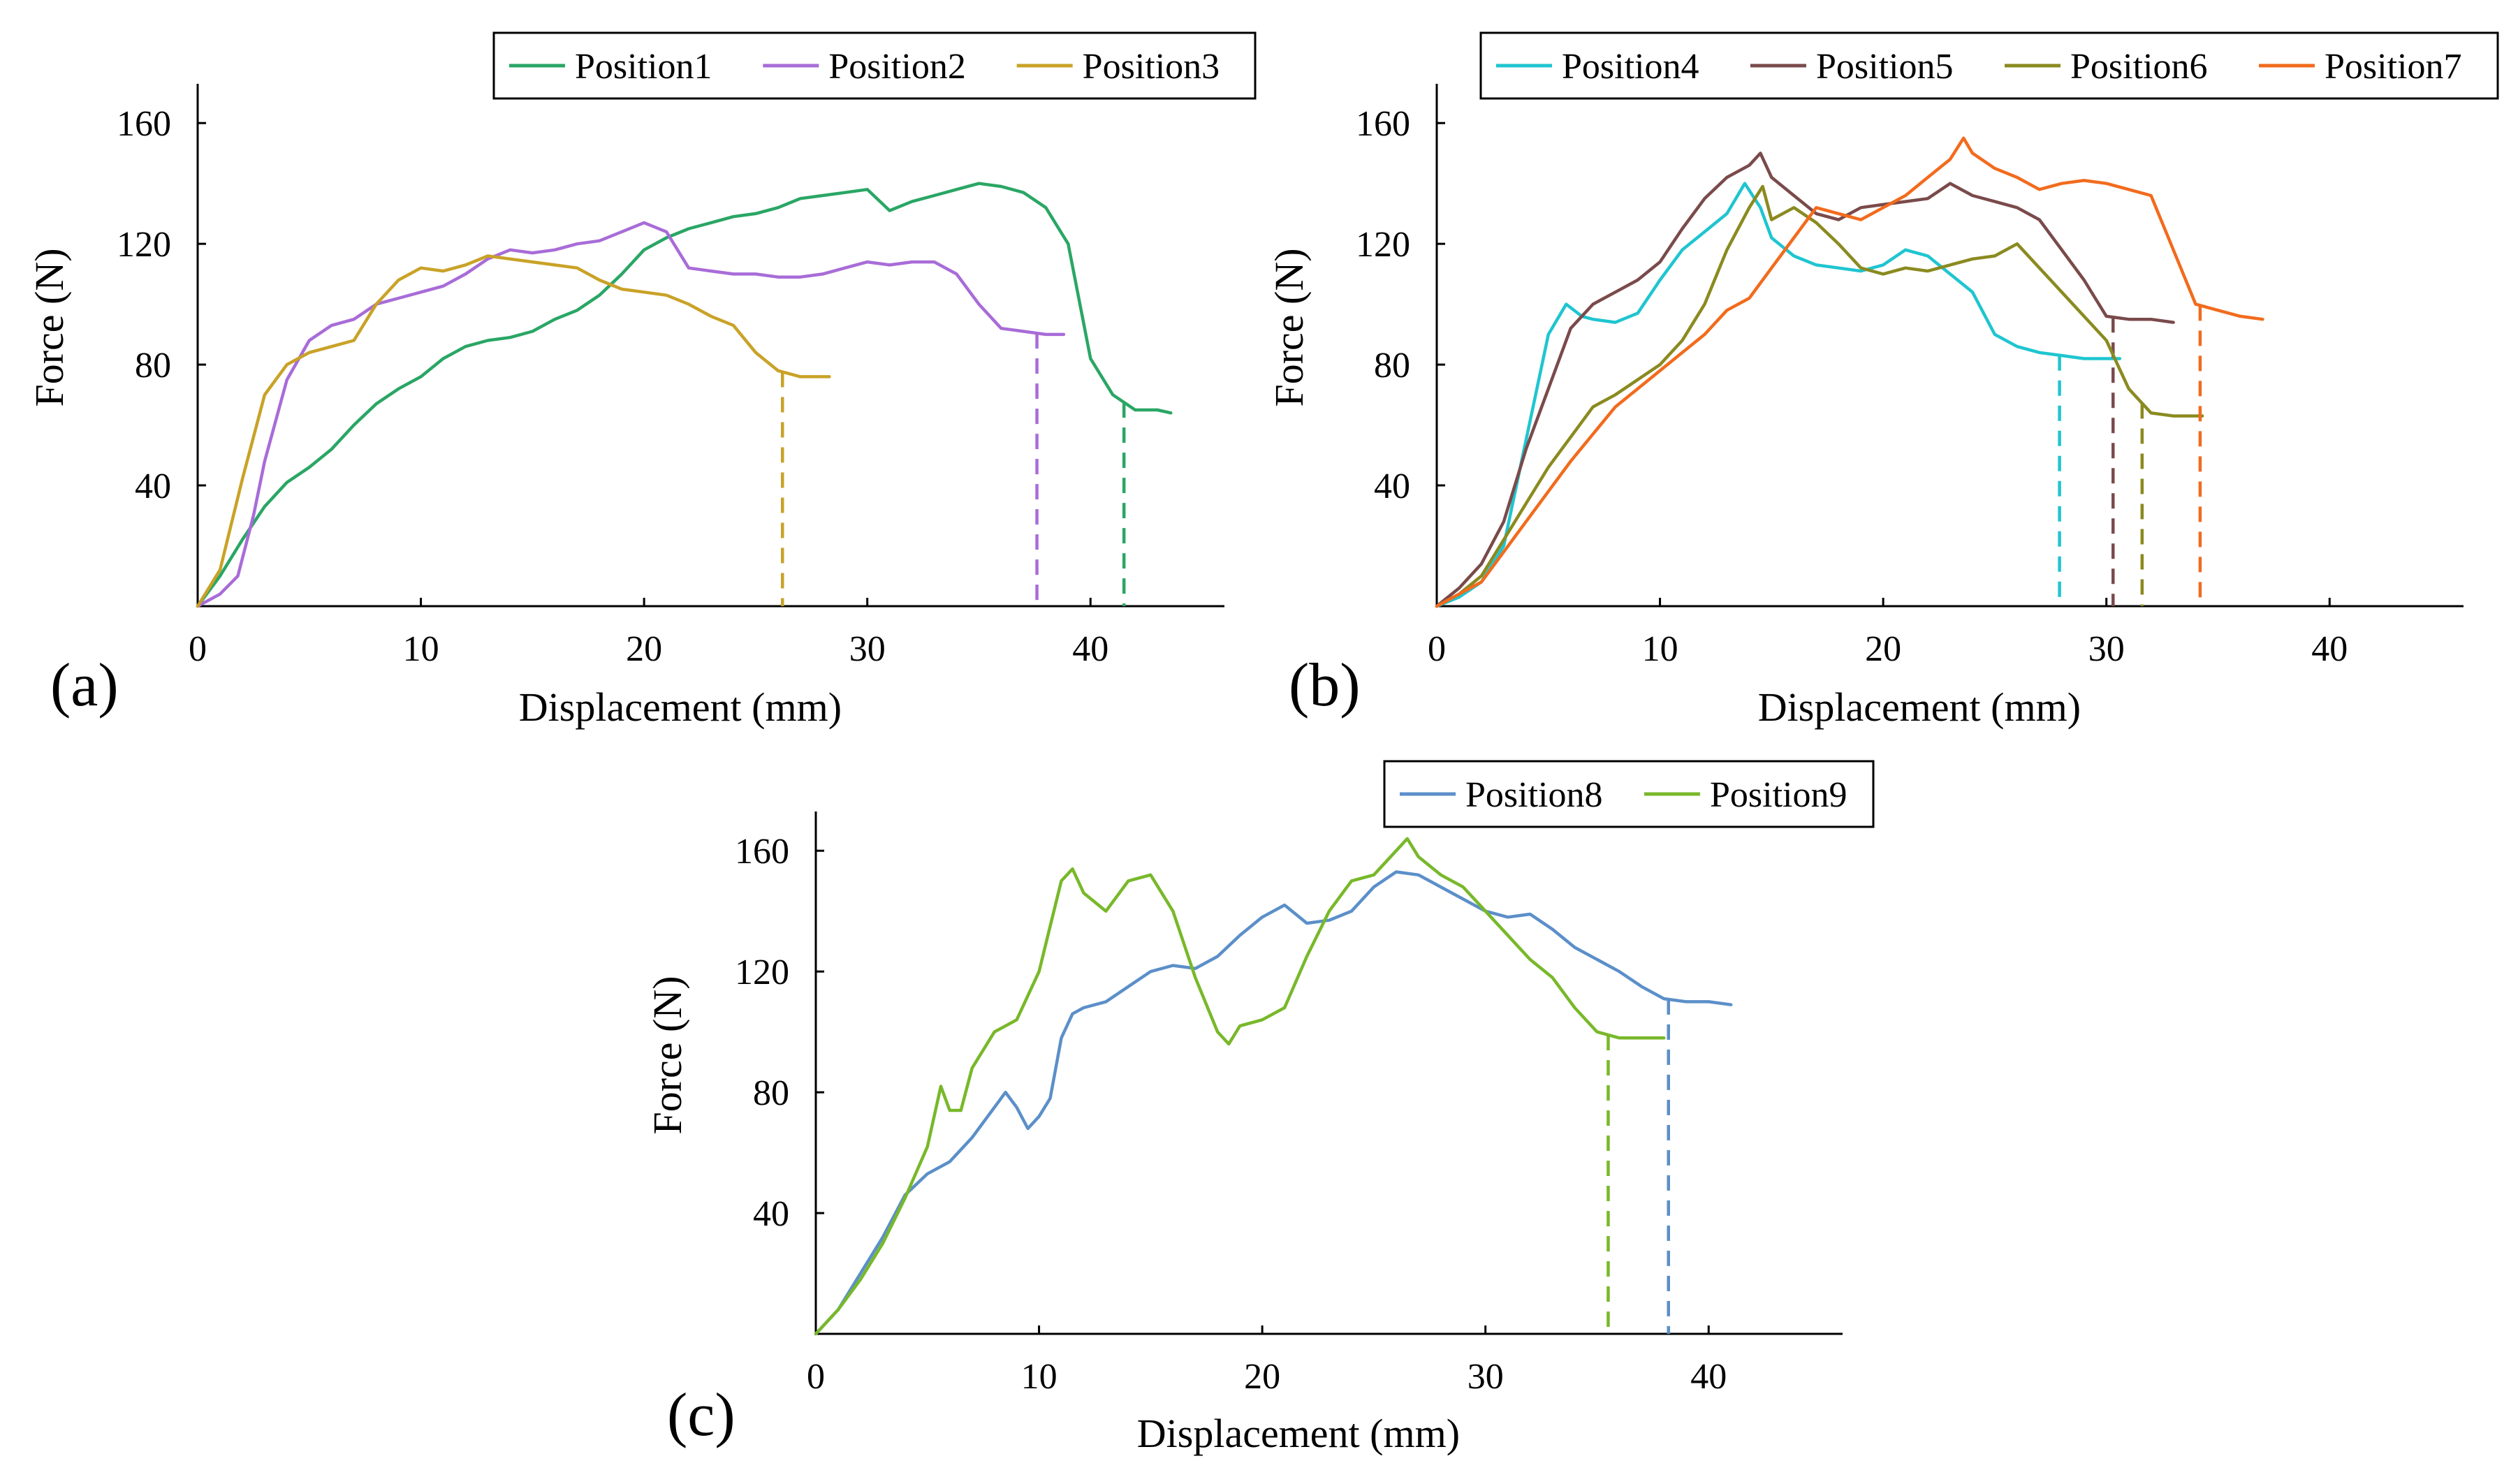 Image resolution: width=2518 pixels, height=1484 pixels. What do you see at coordinates (644, 67) in the screenshot?
I see `legend-entry: Position1` at bounding box center [644, 67].